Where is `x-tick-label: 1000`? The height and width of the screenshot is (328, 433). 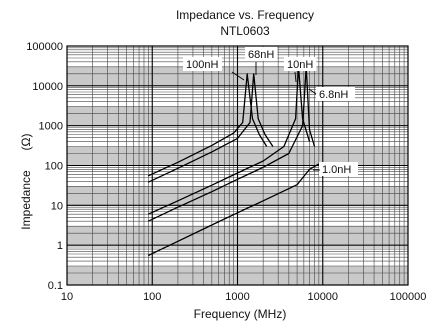
x-tick-label: 1000 is located at coordinates (237, 297).